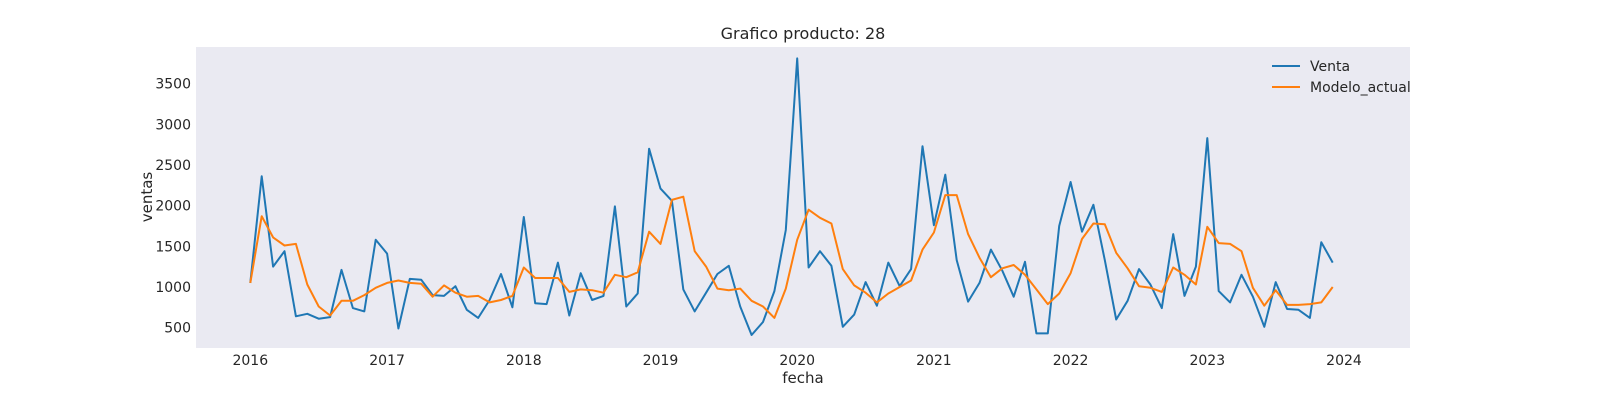 The width and height of the screenshot is (1600, 404). I want to click on legend-label-venta: Venta, so click(1330, 67).